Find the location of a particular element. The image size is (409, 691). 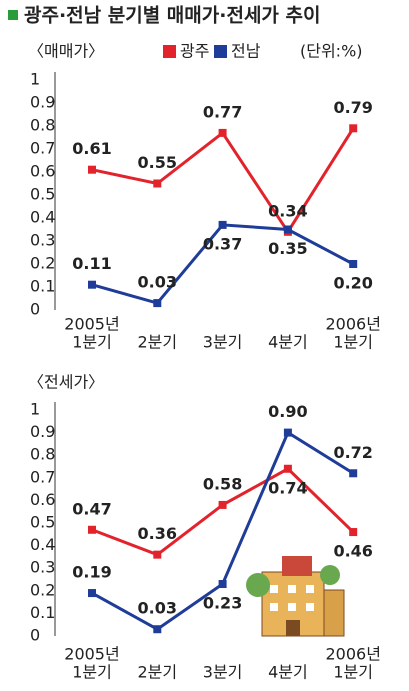

value-label: 0.77 is located at coordinates (222, 111).